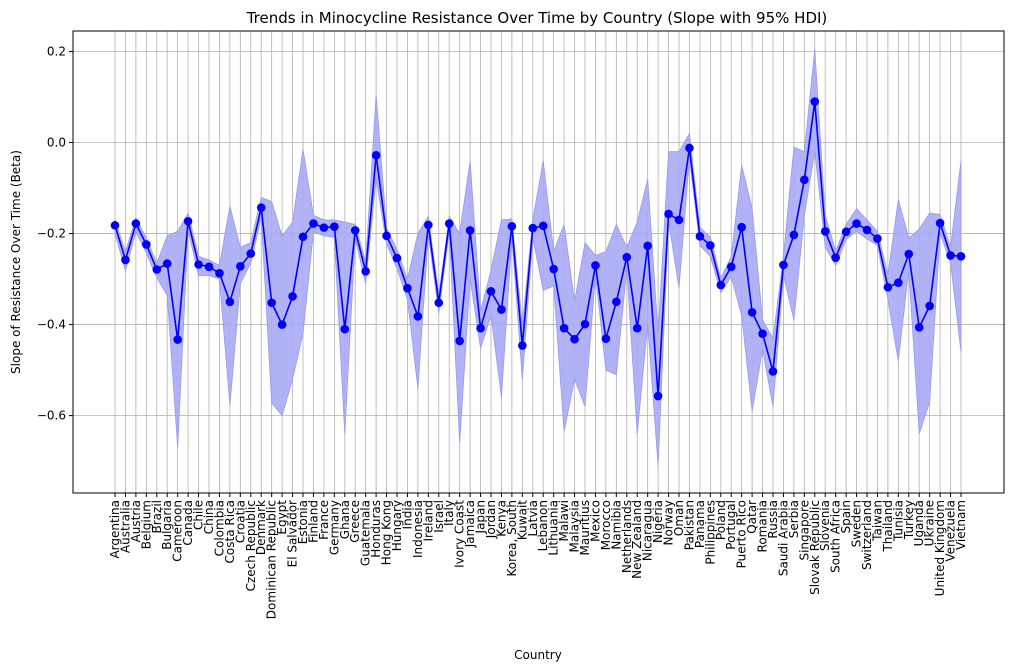 The width and height of the screenshot is (1012, 671). Describe the element at coordinates (909, 520) in the screenshot. I see `x-tick-label: Turkey` at that location.